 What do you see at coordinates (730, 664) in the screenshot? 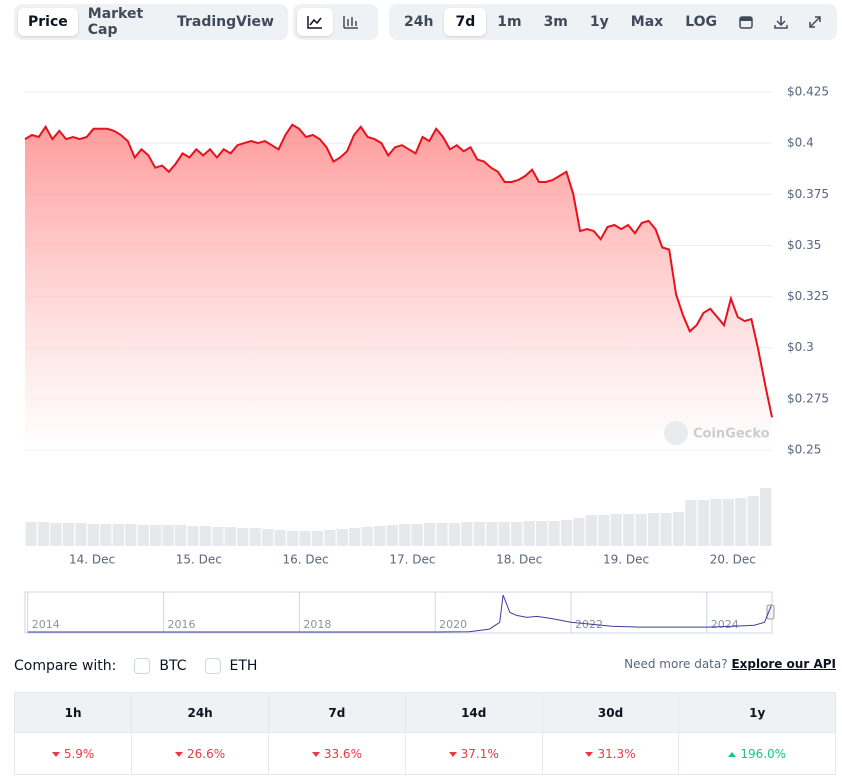
I see `api-note: Need more data? Explore our API` at bounding box center [730, 664].